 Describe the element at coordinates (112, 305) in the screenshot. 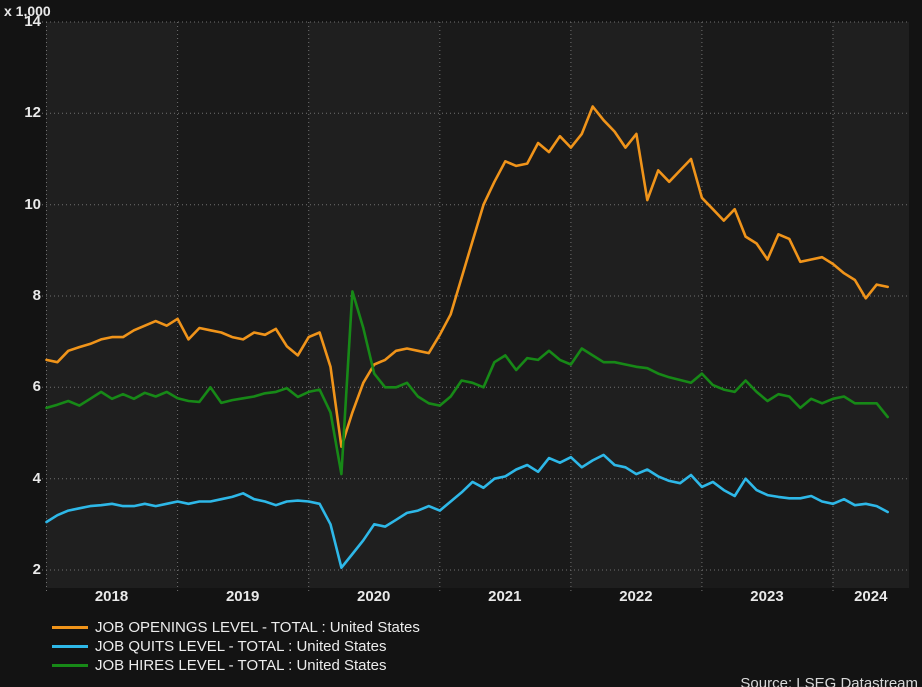

I see `year-band-2018` at that location.